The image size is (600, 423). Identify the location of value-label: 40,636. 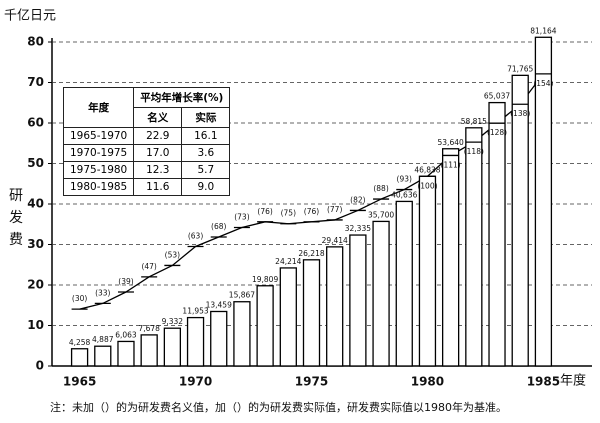
(404, 194).